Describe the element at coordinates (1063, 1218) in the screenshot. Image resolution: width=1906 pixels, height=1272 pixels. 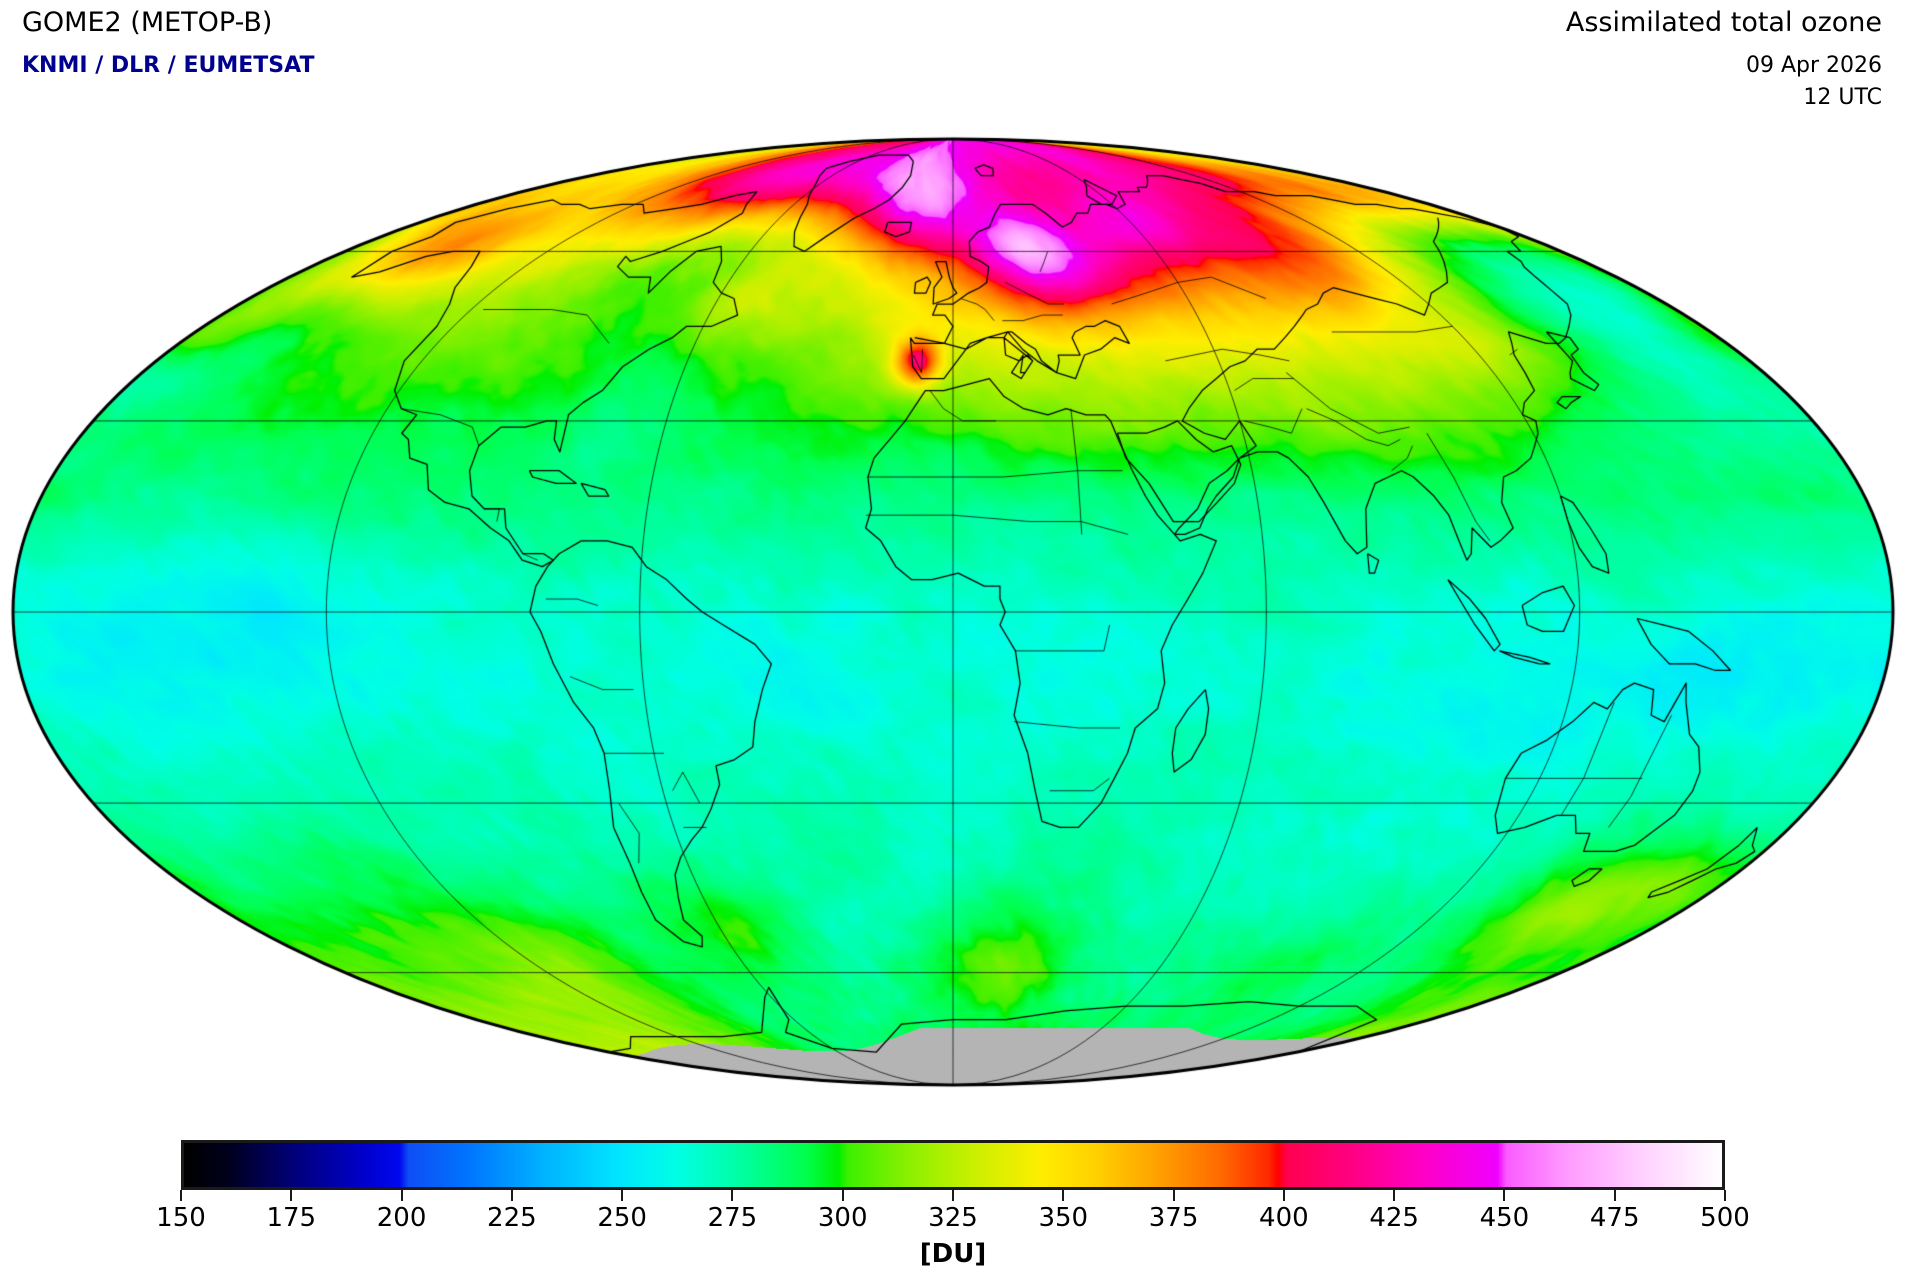
I see `colorbar-tick-label: 350` at that location.